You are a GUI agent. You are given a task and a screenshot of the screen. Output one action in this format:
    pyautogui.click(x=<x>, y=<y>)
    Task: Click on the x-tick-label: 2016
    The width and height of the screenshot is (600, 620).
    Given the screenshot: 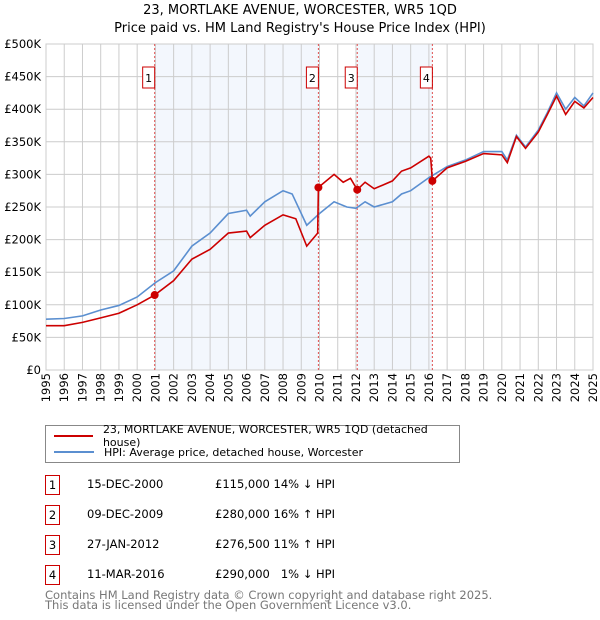 What is the action you would take?
    pyautogui.click(x=429, y=387)
    